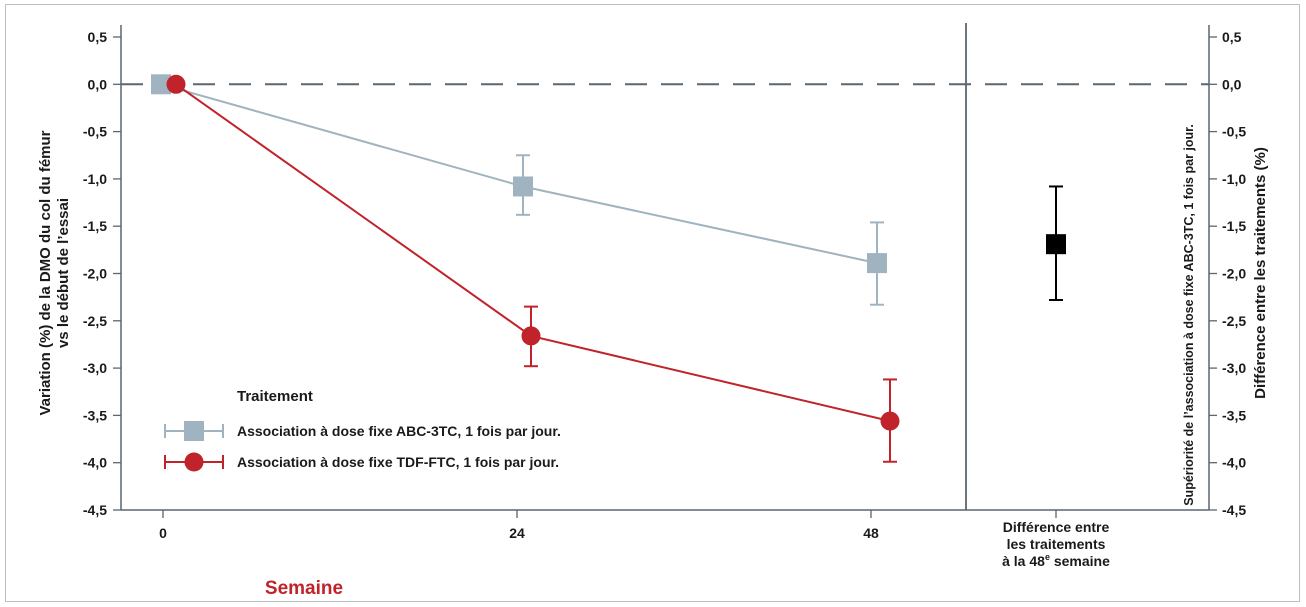  Describe the element at coordinates (1234, 510) in the screenshot. I see `y-tick-label-right: -4,5` at that location.